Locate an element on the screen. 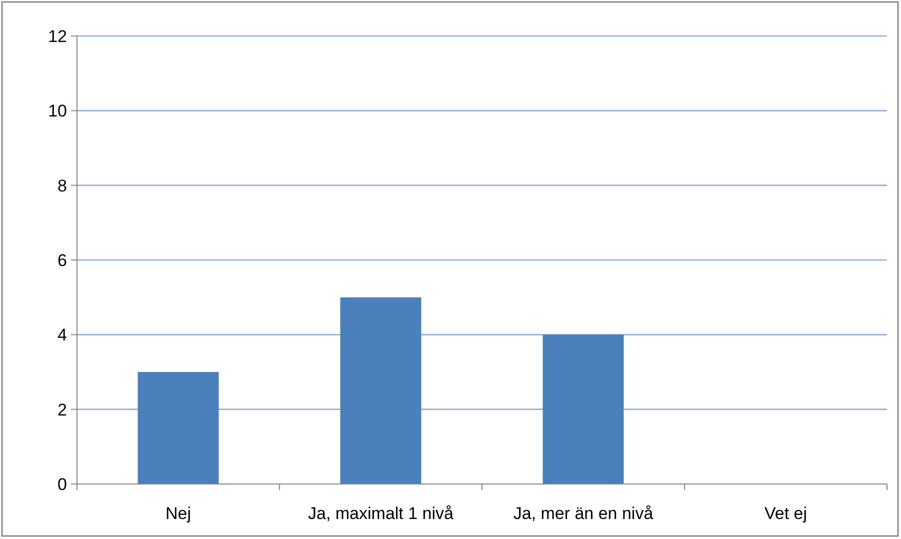  y-tick-label: 0 is located at coordinates (62, 484).